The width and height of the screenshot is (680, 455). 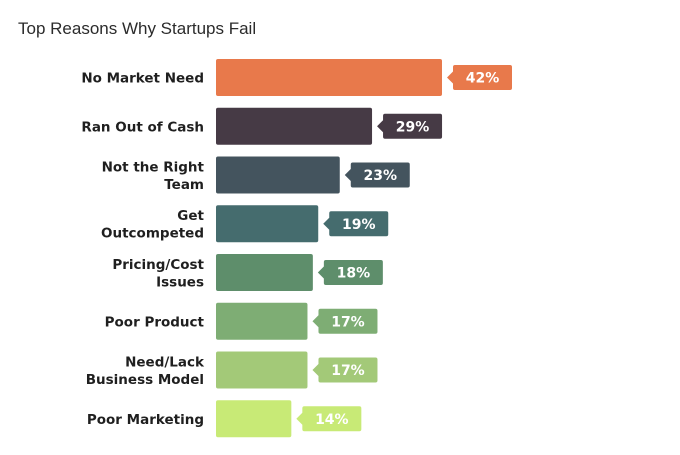 What do you see at coordinates (145, 380) in the screenshot?
I see `category-label-6-1: Business Model` at bounding box center [145, 380].